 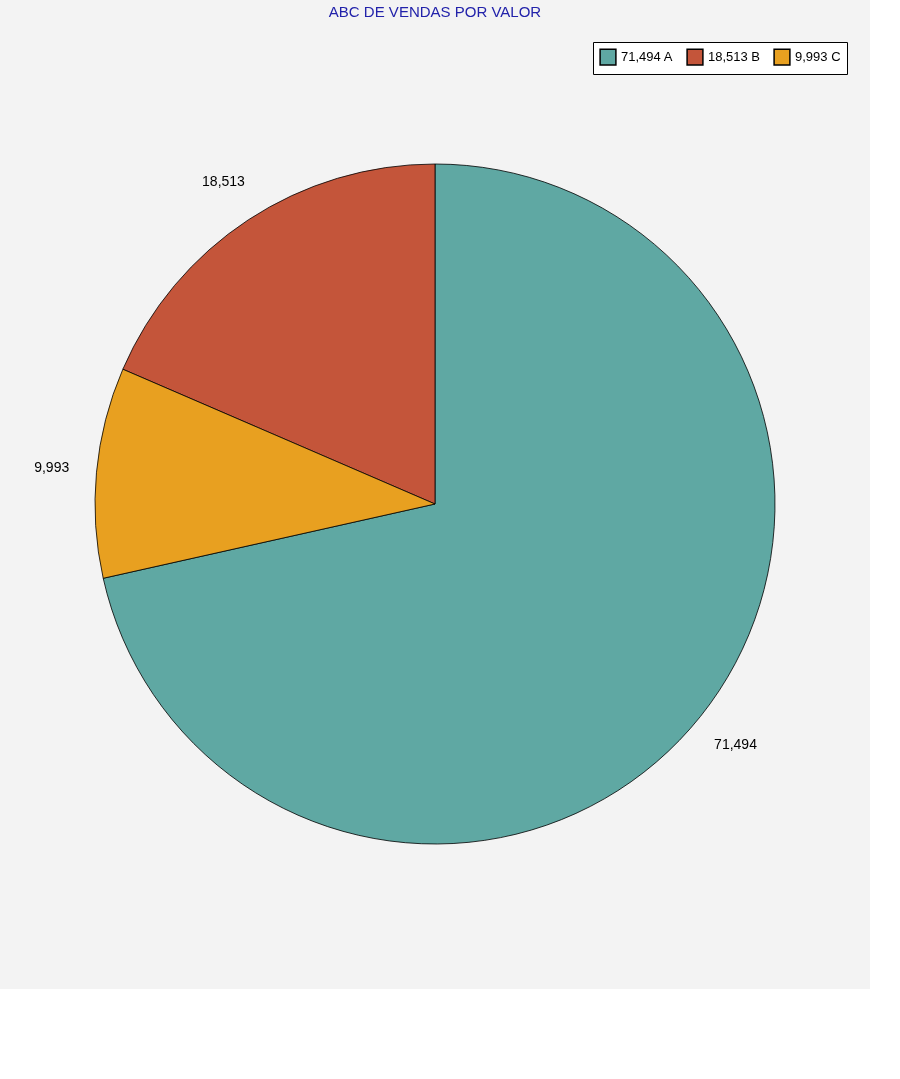 What do you see at coordinates (224, 181) in the screenshot?
I see `data-label: 18,513` at bounding box center [224, 181].